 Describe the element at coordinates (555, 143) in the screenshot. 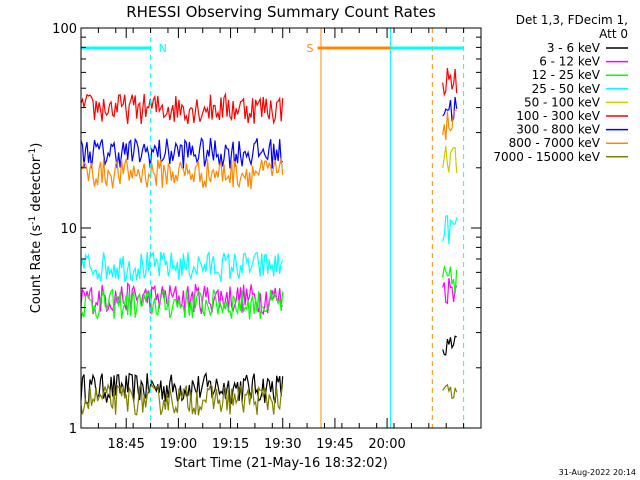

I see `legend-entry-label-7: 800 - 7000 keV` at that location.